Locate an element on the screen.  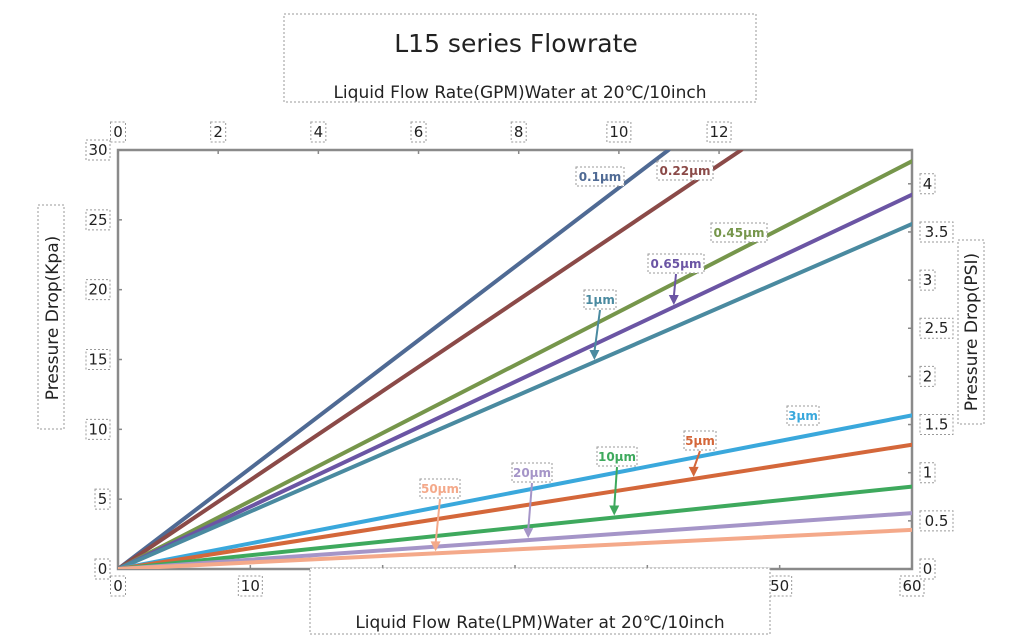
y-left-tick-label: 20 is located at coordinates (97, 290).